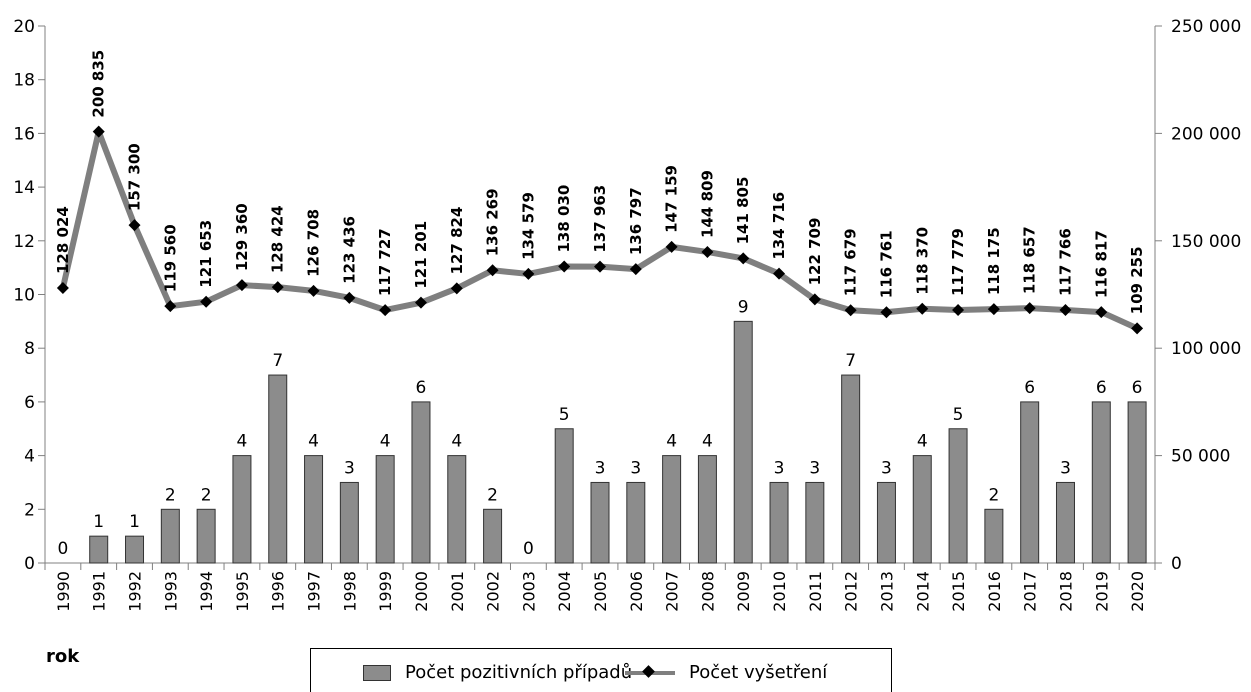  I want to click on x-tick-label: 1996, so click(278, 591).